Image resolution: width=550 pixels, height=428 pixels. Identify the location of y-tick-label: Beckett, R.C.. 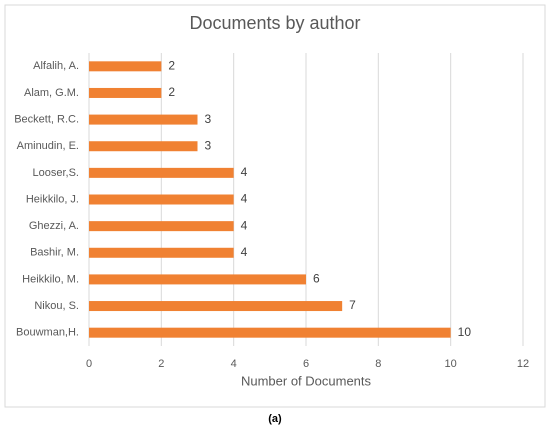
(46, 119).